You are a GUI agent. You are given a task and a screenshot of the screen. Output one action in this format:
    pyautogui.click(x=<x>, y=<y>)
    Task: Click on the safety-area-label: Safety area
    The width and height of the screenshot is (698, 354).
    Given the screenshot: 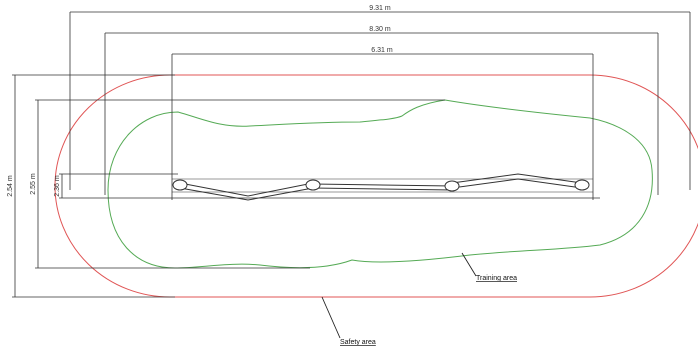 What is the action you would take?
    pyautogui.click(x=358, y=342)
    